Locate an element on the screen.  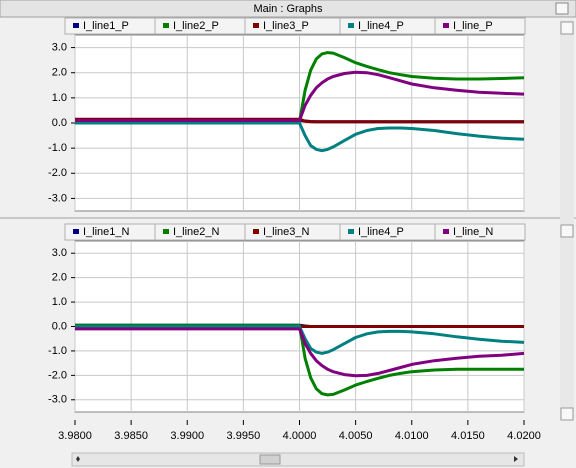
title-bar is located at coordinates (288, 9).